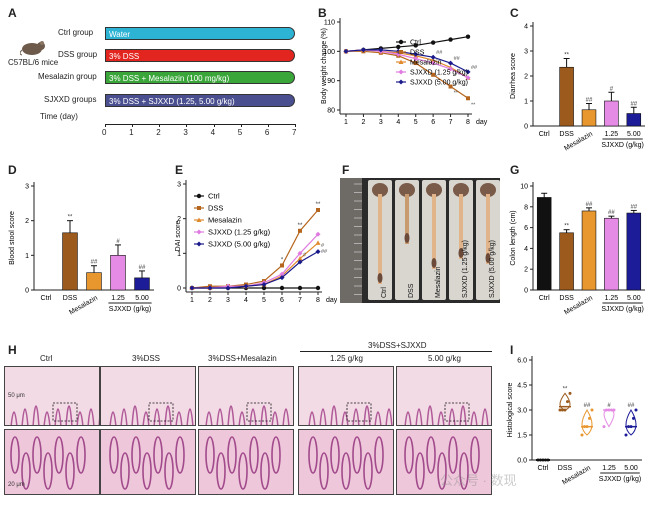 The image size is (660, 505). What do you see at coordinates (415, 43) in the screenshot?
I see `legend-label: Ctrl` at bounding box center [415, 43].